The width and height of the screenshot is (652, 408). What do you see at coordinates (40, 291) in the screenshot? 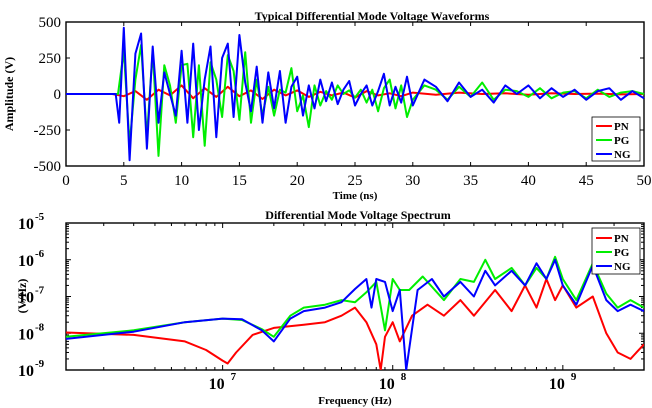
I see `y-tick-exponent: -7` at bounding box center [40, 291].